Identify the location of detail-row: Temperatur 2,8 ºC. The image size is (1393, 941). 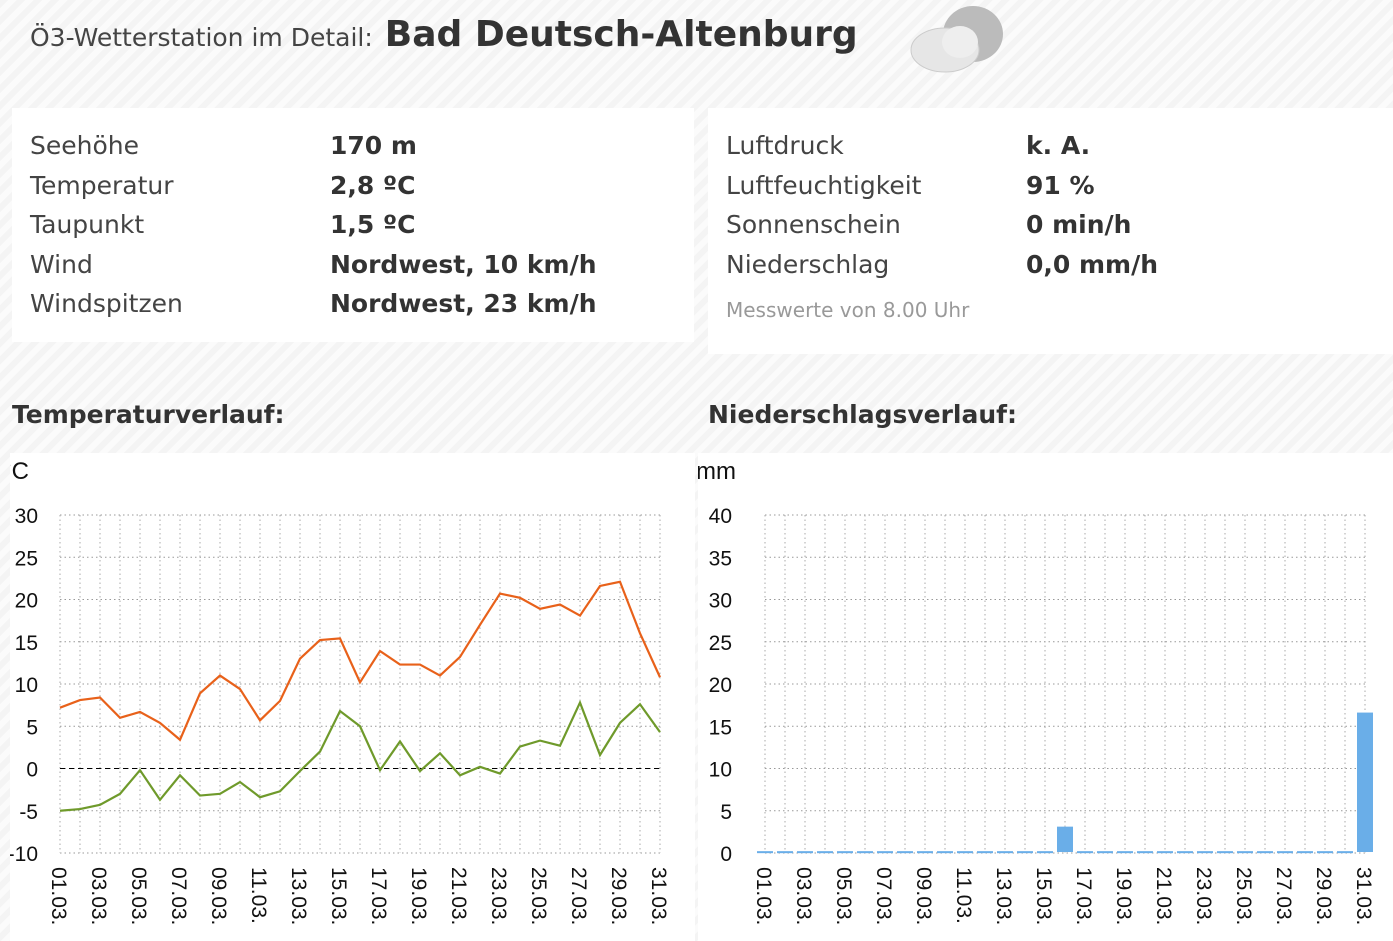
(353, 186).